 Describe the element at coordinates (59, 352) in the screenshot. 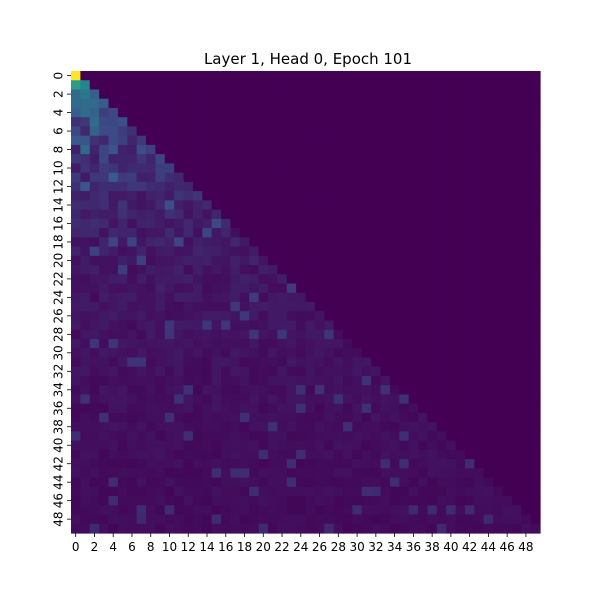

I see `y-tick-label: 30` at that location.